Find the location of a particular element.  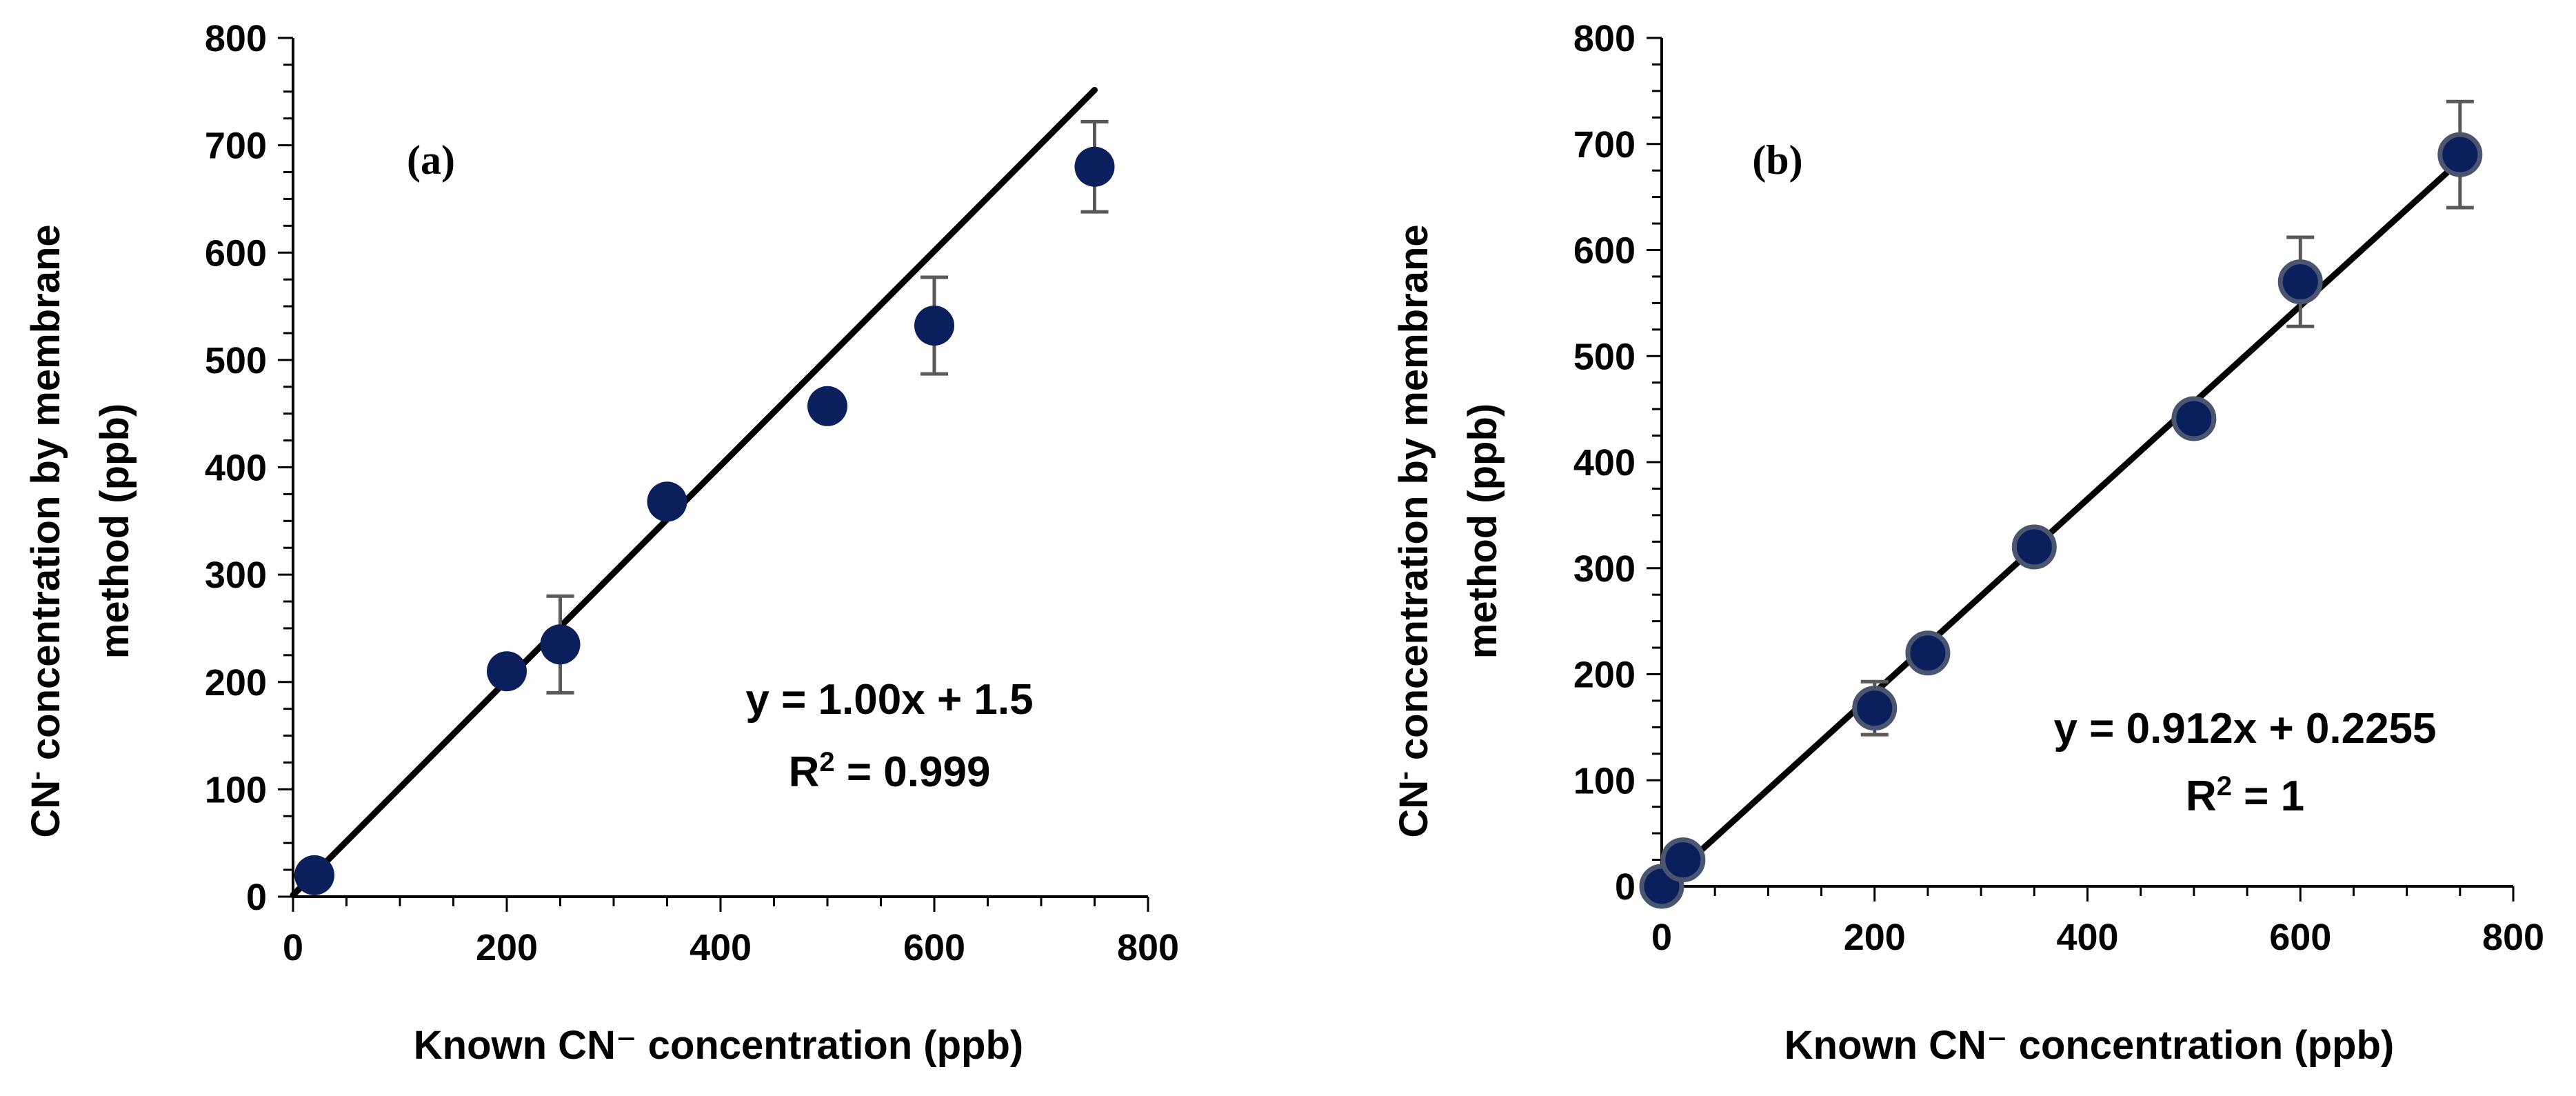

panel-b-x-tick-label: 800 is located at coordinates (2513, 937).